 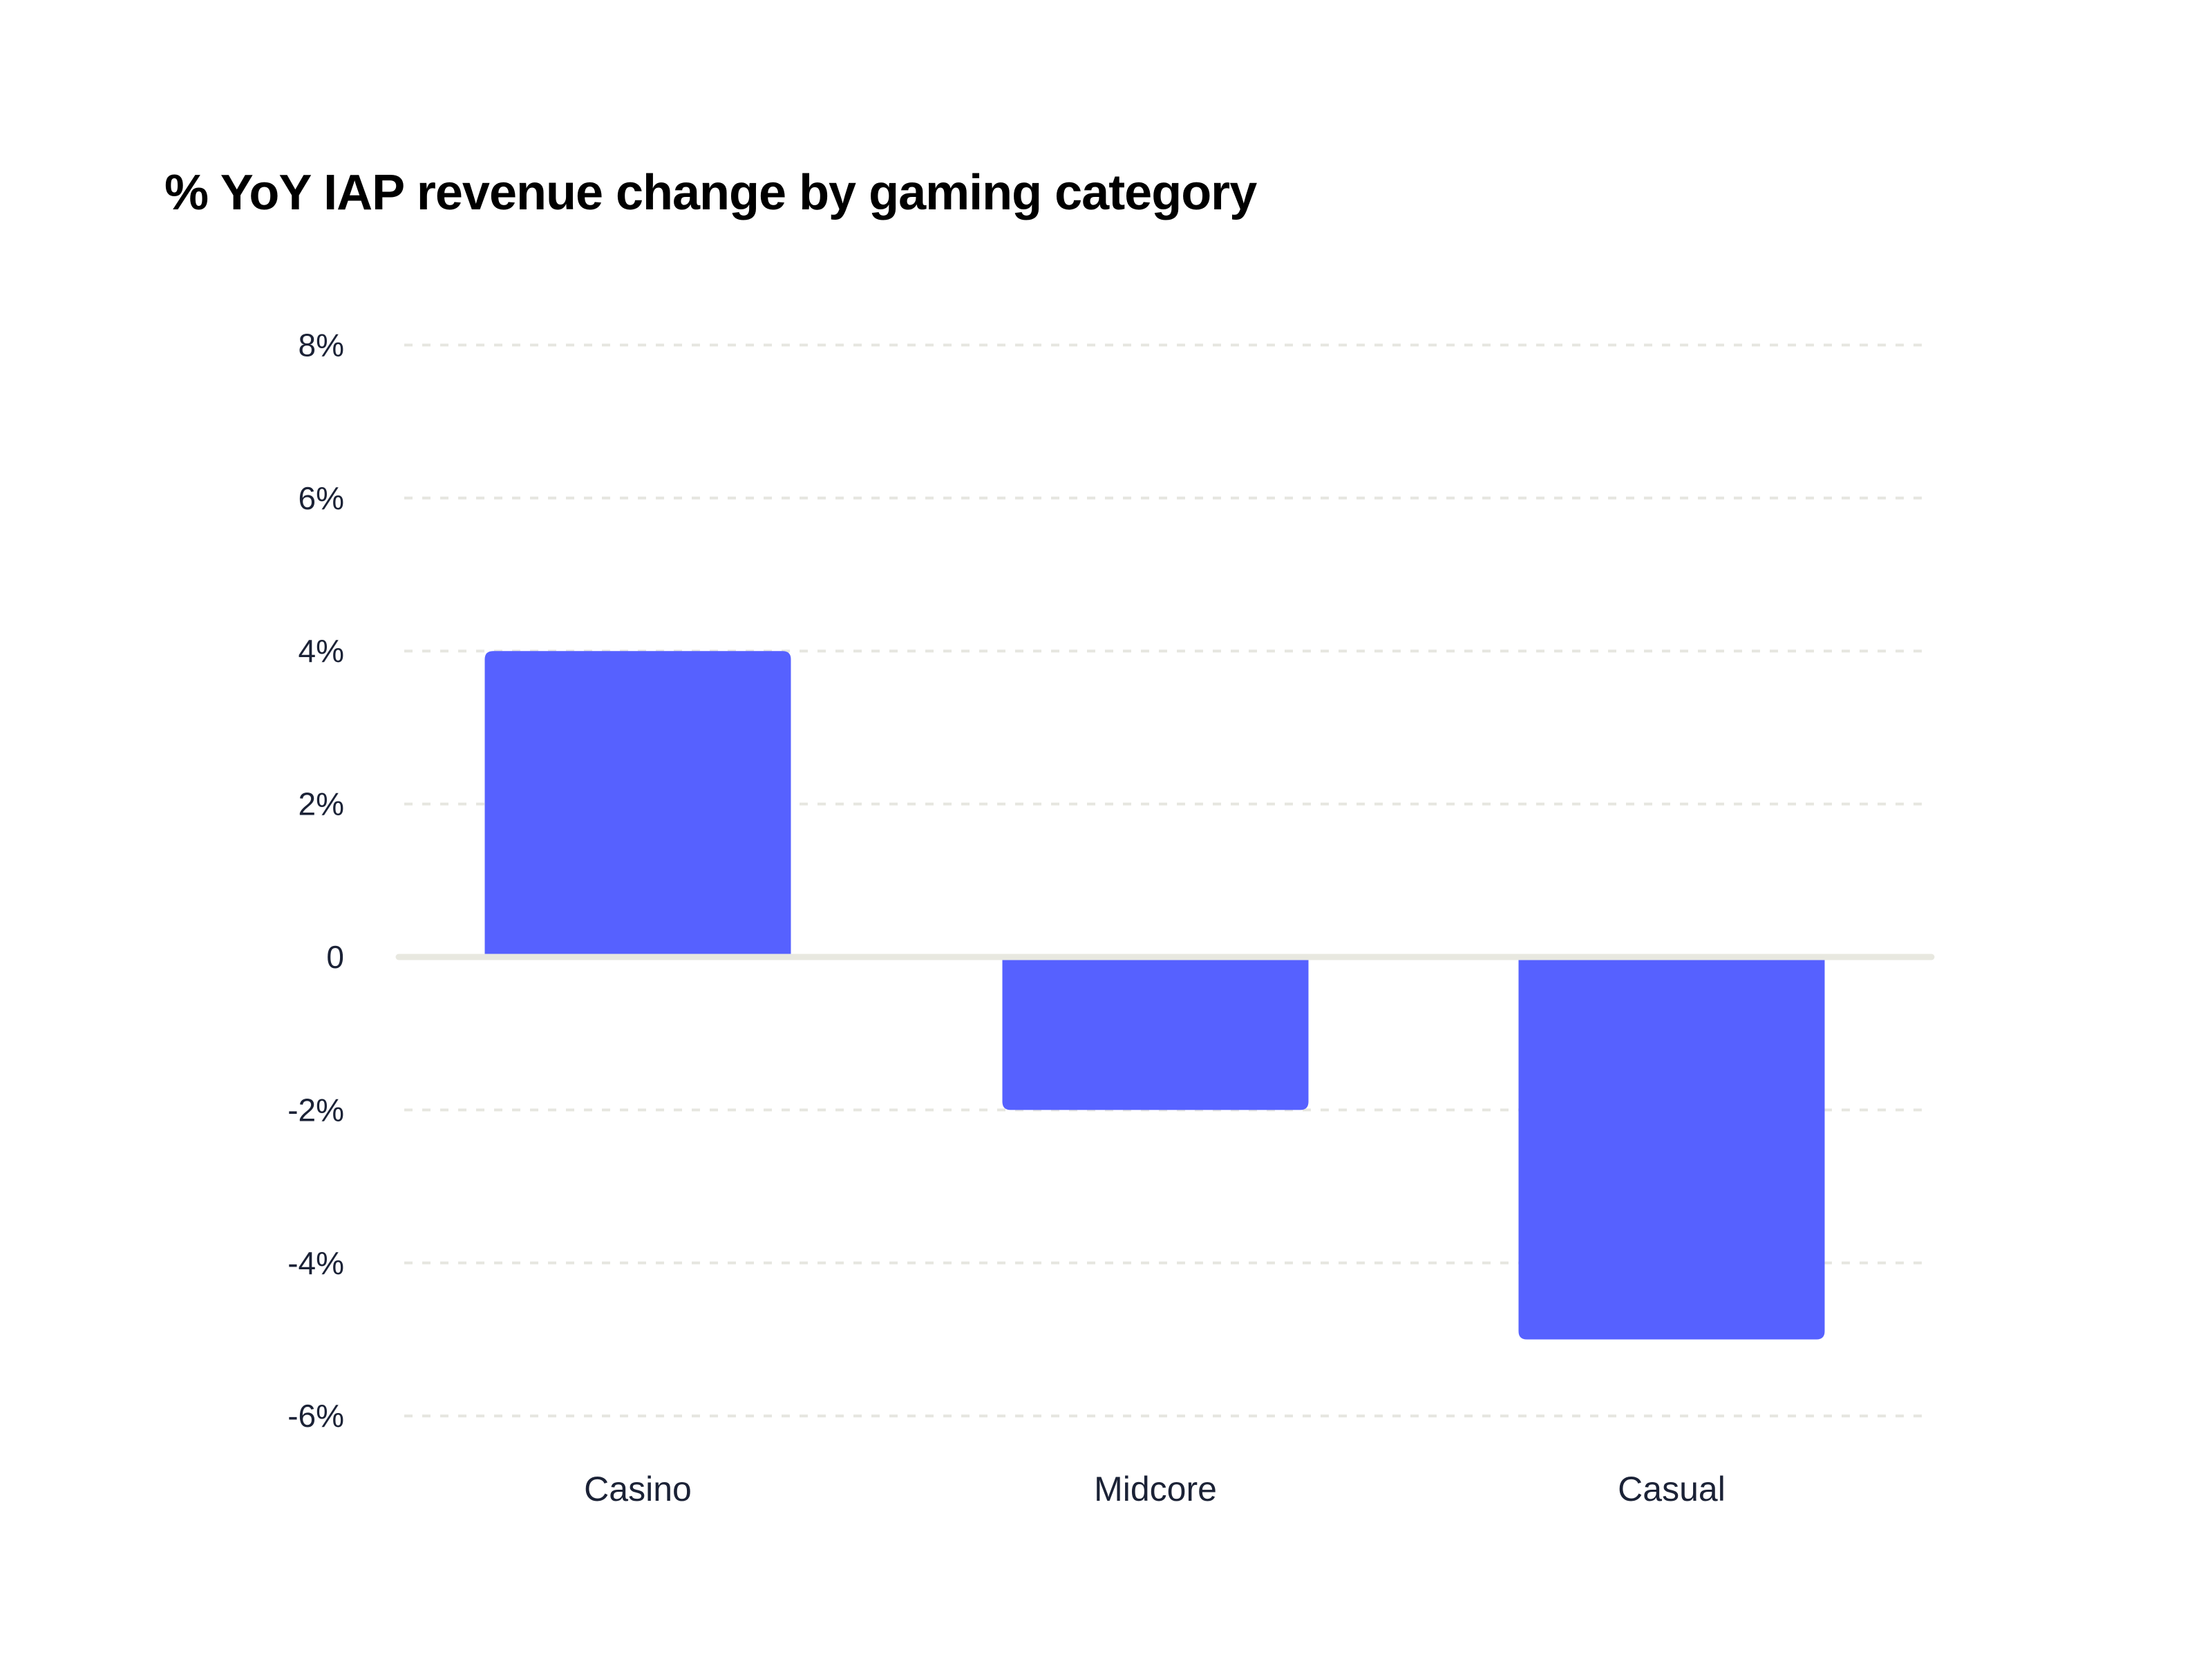 I want to click on bar-casual, so click(x=1671, y=1149).